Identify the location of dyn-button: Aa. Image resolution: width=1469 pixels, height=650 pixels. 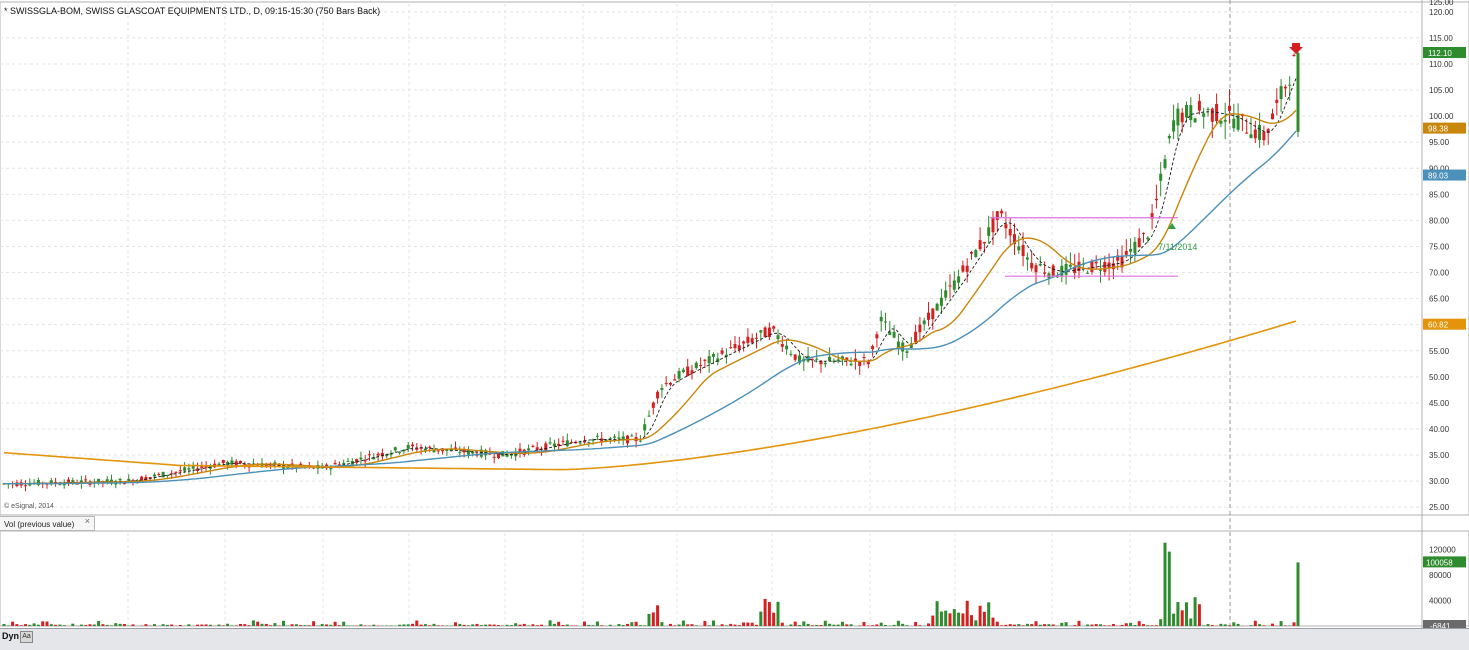
(26, 637).